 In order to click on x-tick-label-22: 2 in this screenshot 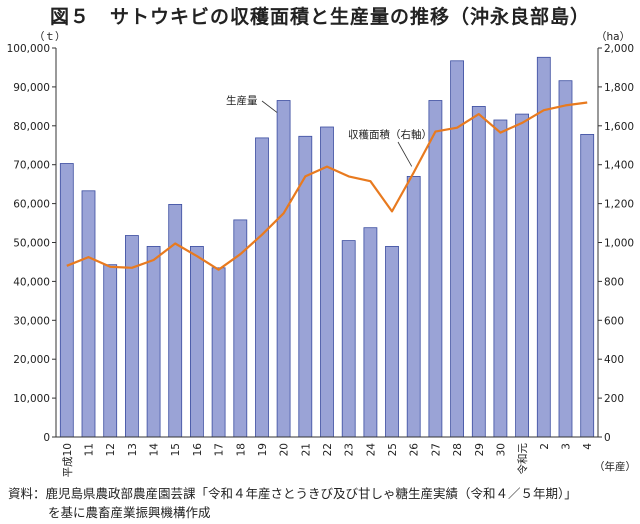, I will do `click(545, 446)`.